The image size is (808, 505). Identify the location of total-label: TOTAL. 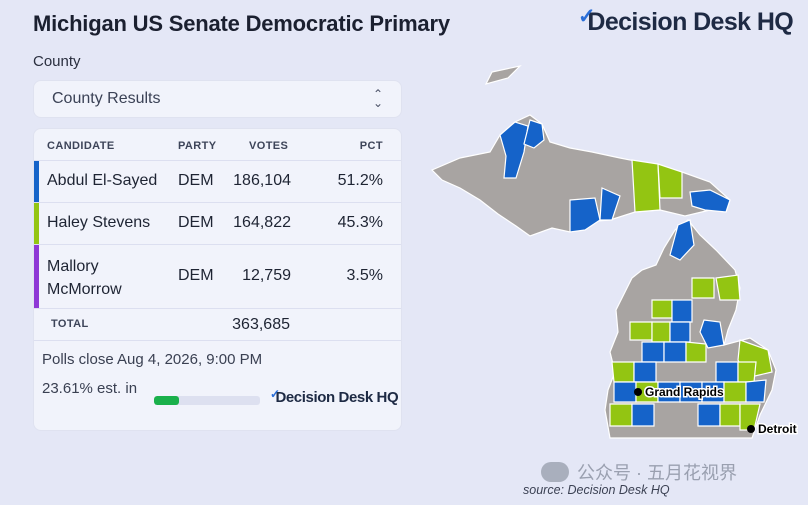
(70, 324).